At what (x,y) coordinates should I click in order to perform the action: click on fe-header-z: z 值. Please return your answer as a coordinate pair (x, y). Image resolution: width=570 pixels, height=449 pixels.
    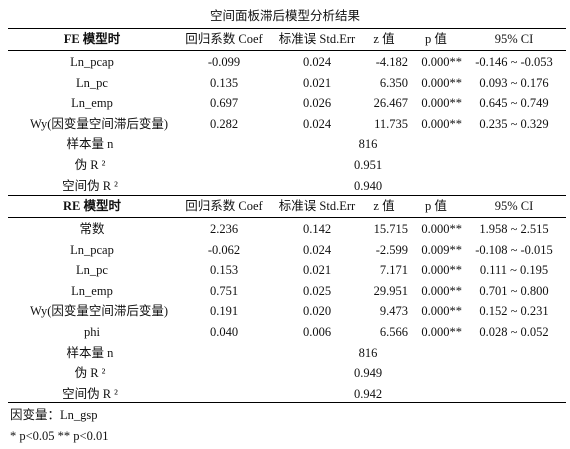
    Looking at the image, I should click on (384, 39).